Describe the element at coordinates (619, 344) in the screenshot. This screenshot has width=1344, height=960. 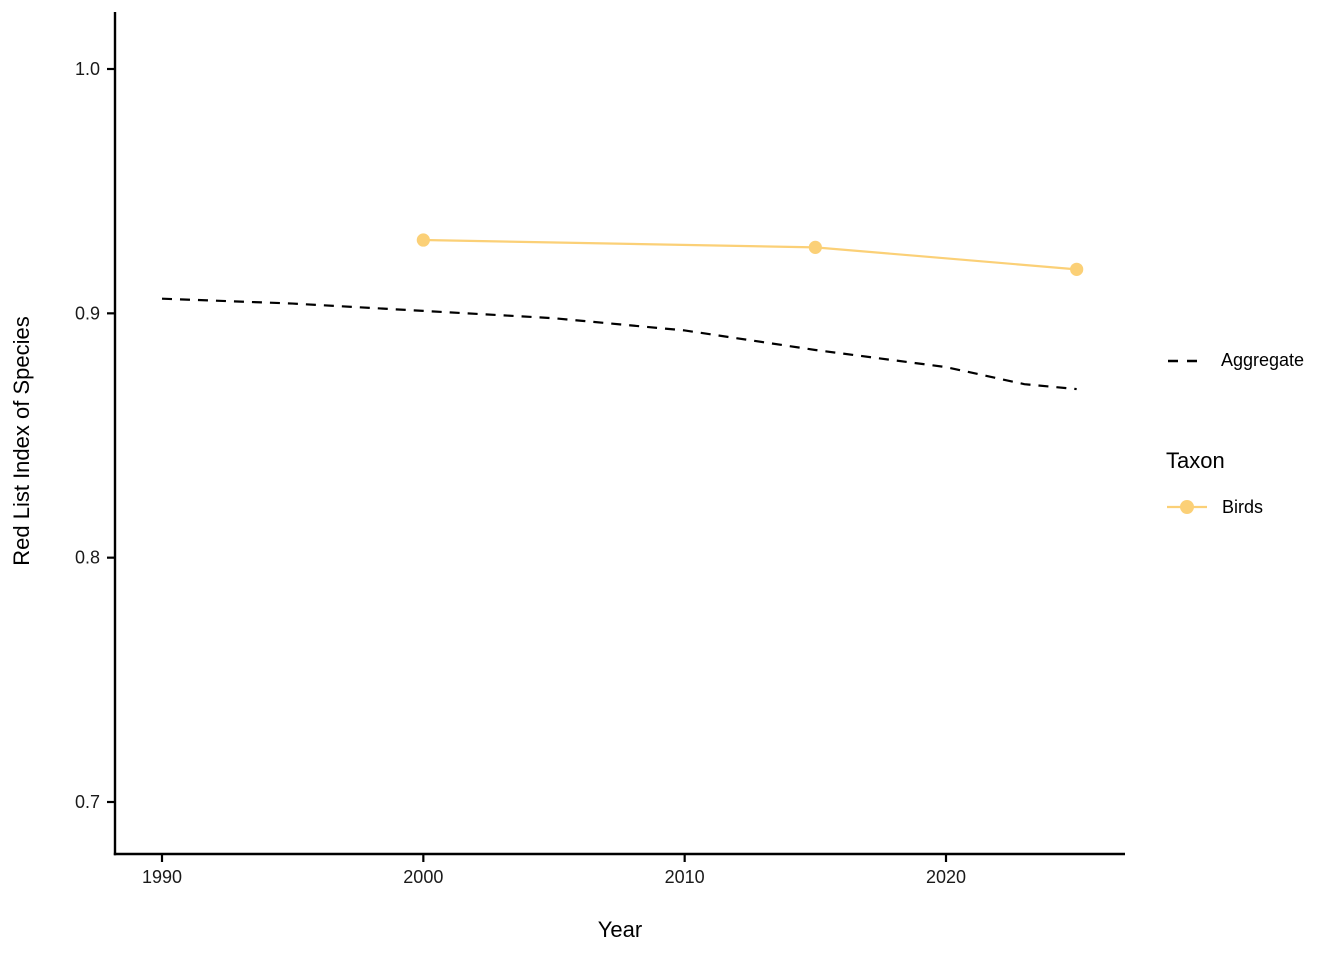
I see `aggregate-line` at that location.